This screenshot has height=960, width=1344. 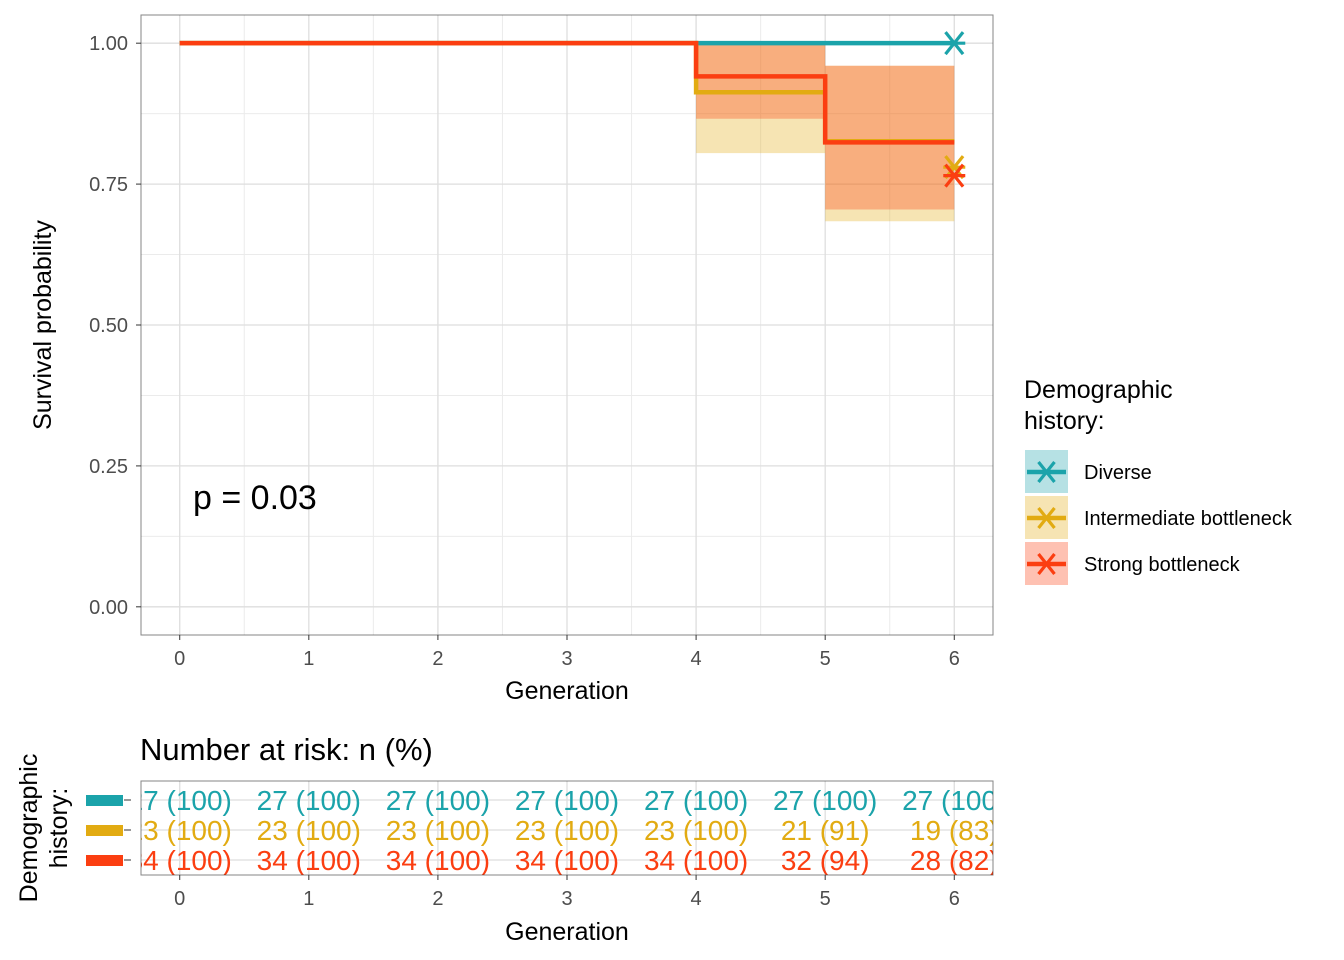 What do you see at coordinates (1098, 405) in the screenshot?
I see `legend-title: Demographic history:` at bounding box center [1098, 405].